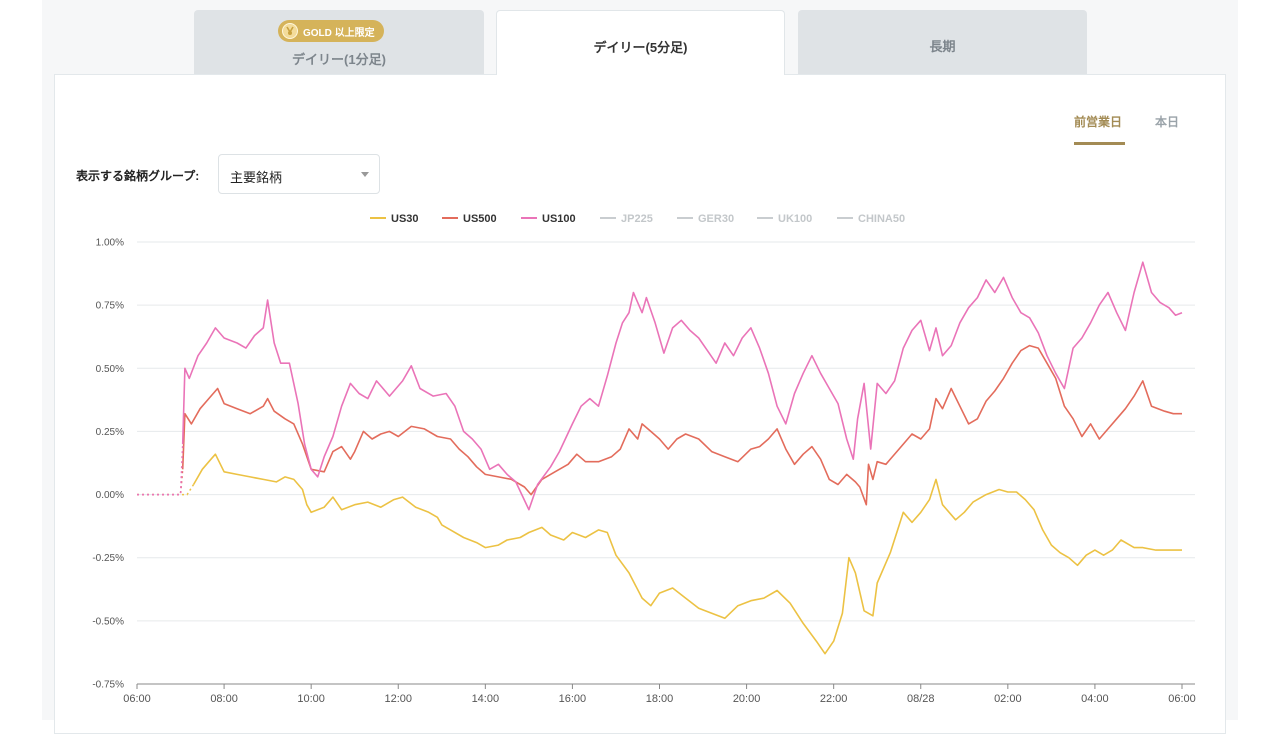  I want to click on legend-item-jp225: JP225, so click(626, 219).